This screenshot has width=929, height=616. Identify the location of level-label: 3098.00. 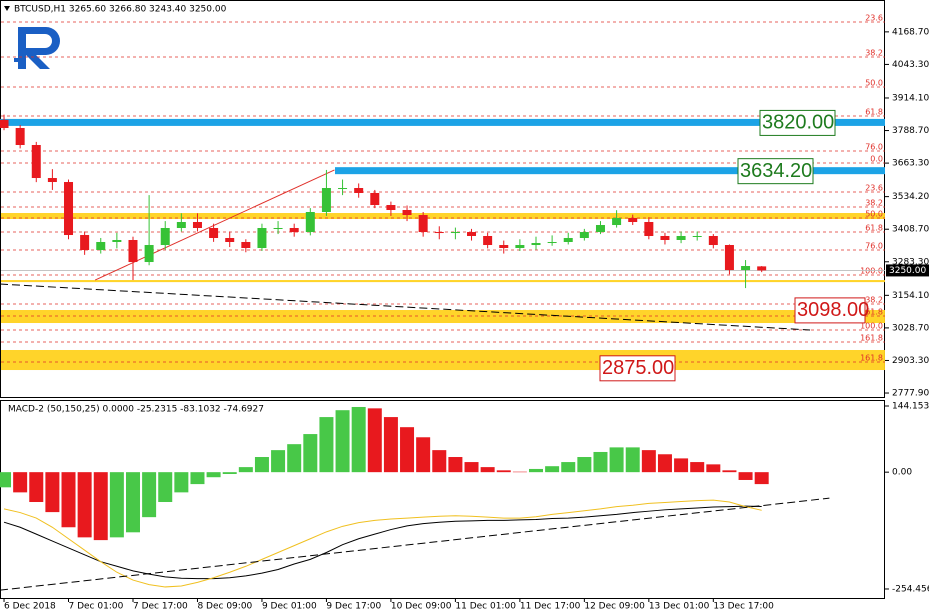
(833, 310).